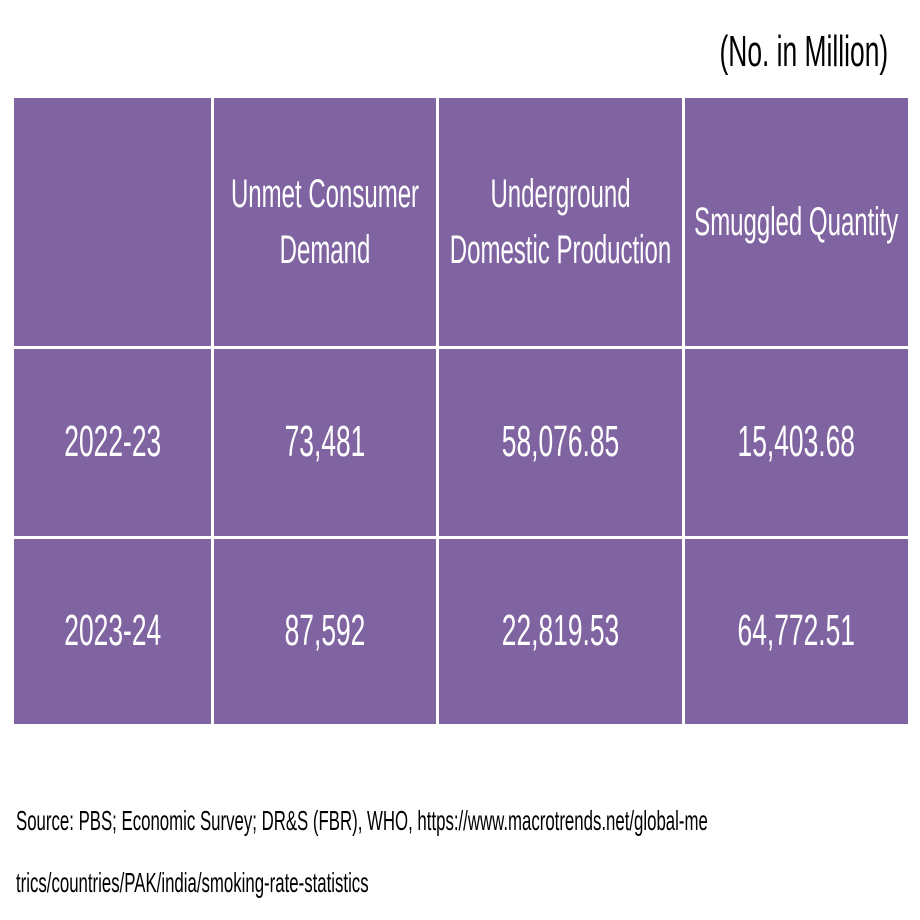  I want to click on table-cell, so click(112, 222).